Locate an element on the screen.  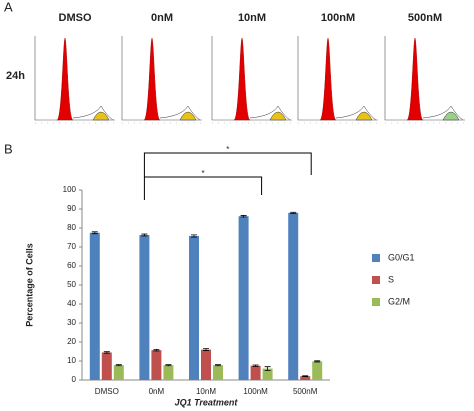
significance-bracket is located at coordinates (203, 185).